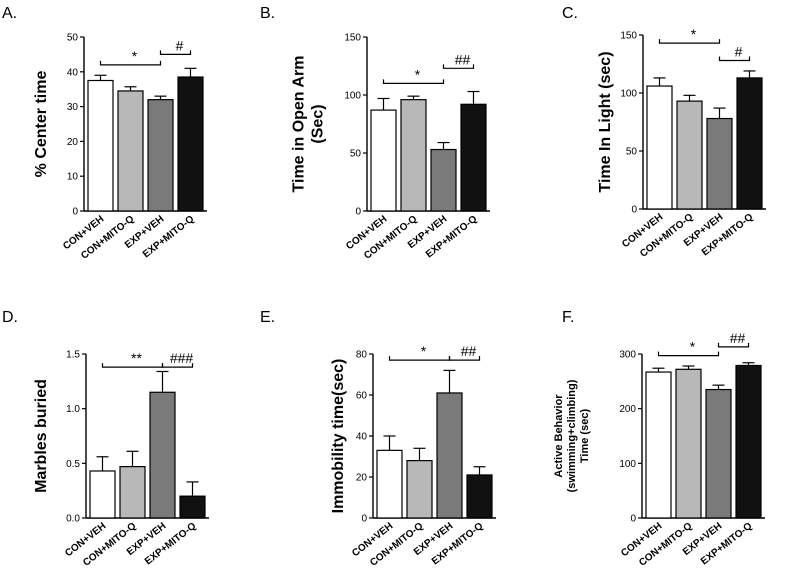 This screenshot has width=789, height=588. Describe the element at coordinates (10, 317) in the screenshot. I see `panel-label: D.` at that location.